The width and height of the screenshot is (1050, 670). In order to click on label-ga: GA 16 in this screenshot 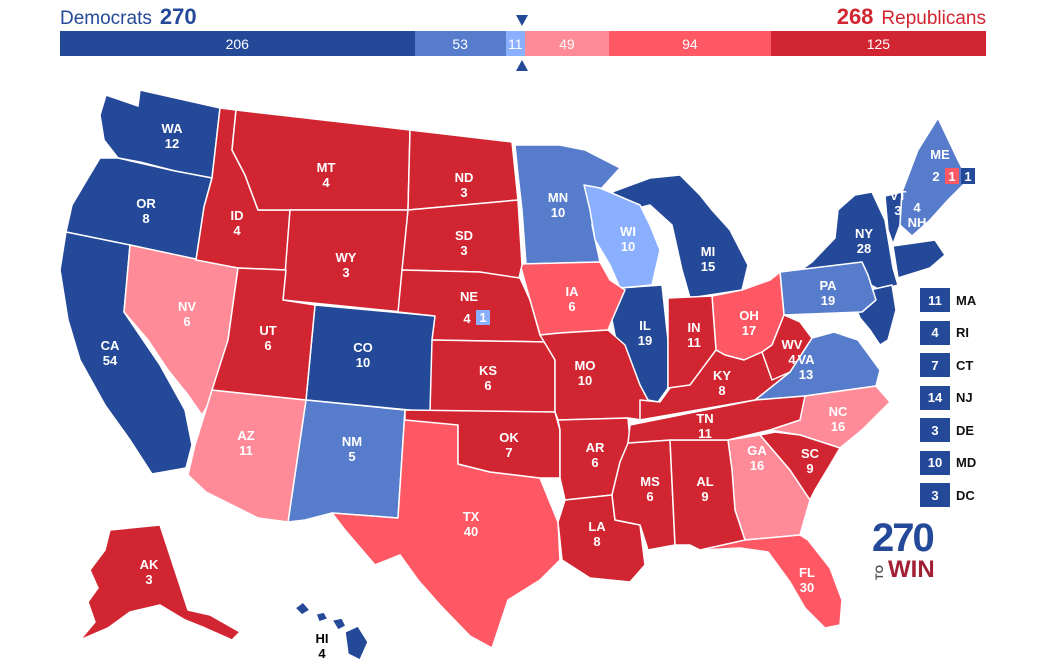, I will do `click(757, 458)`.